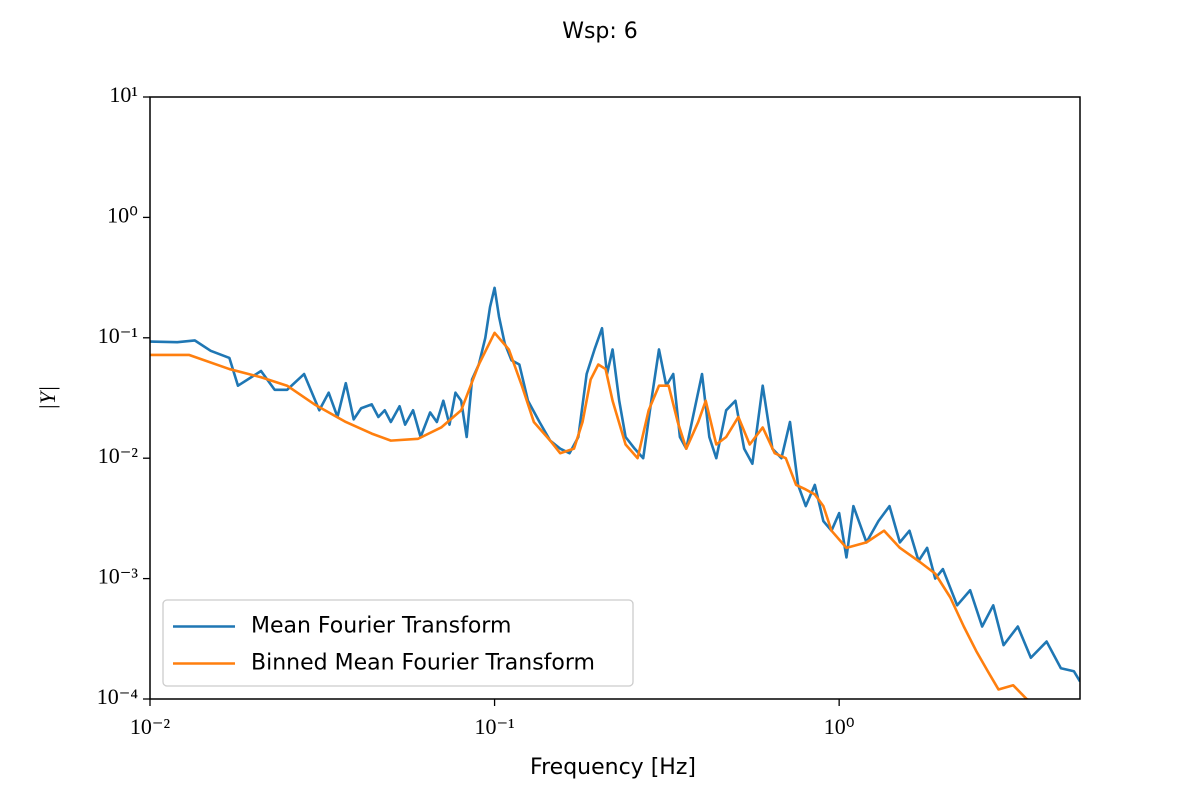 The width and height of the screenshot is (1200, 800). I want to click on y-tick-label: 10⁻³, so click(118, 576).